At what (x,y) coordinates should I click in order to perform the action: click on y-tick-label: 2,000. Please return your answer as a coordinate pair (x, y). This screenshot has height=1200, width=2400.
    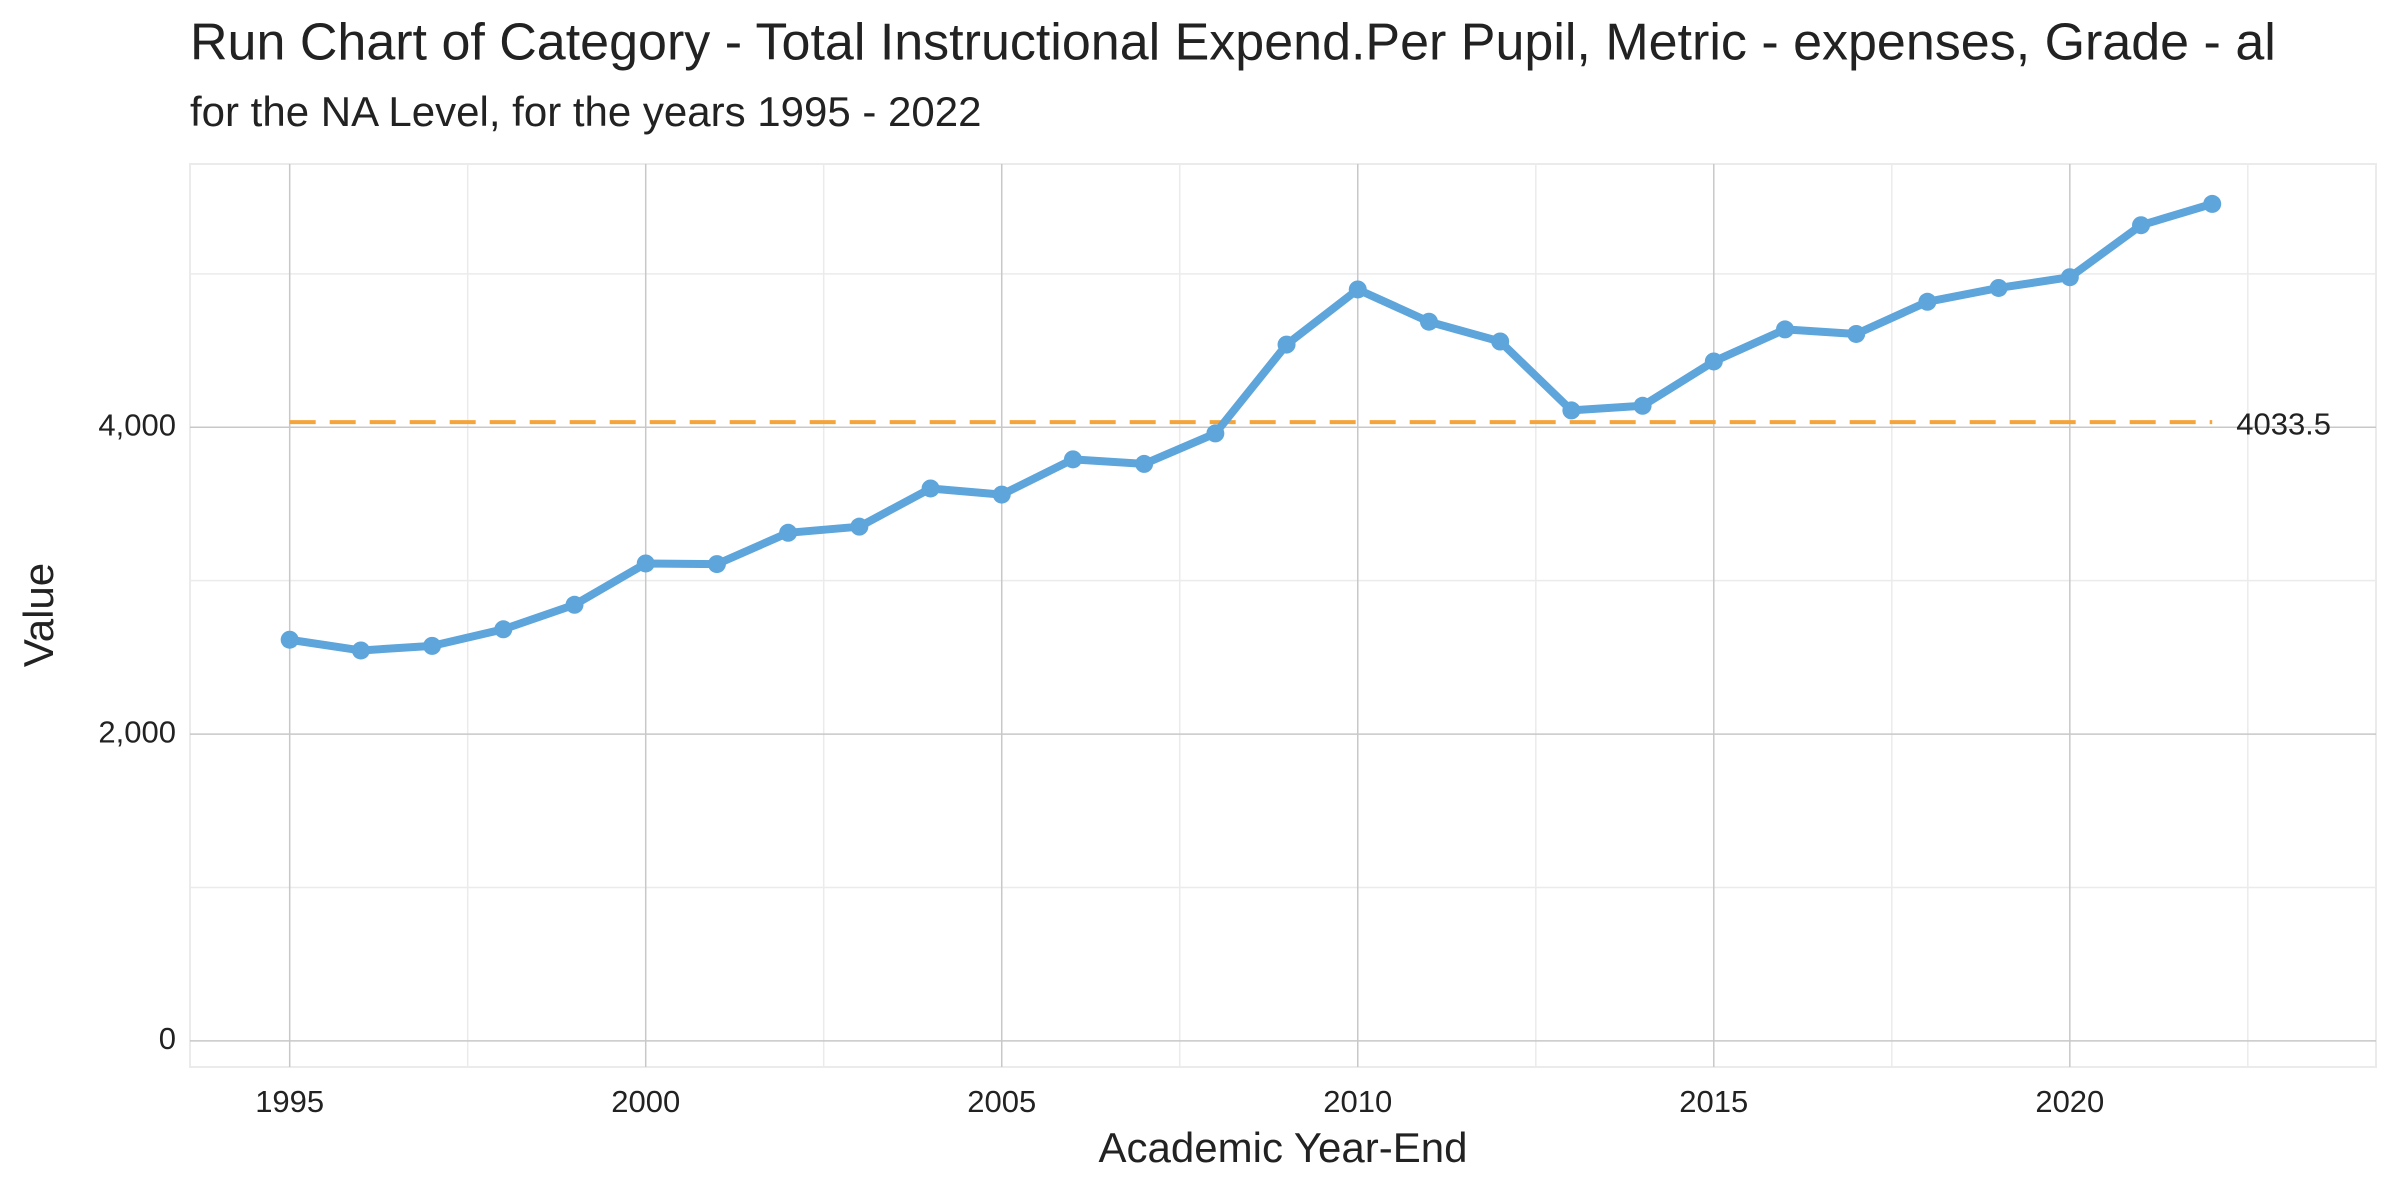
    Looking at the image, I should click on (137, 731).